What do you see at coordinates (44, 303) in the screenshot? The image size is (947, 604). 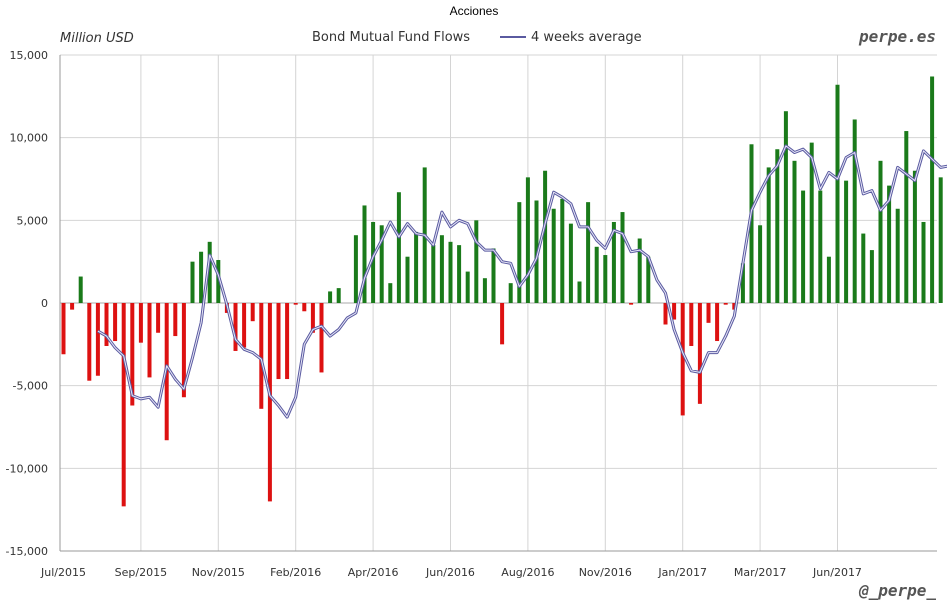 I see `y-tick-label: 0` at bounding box center [44, 303].